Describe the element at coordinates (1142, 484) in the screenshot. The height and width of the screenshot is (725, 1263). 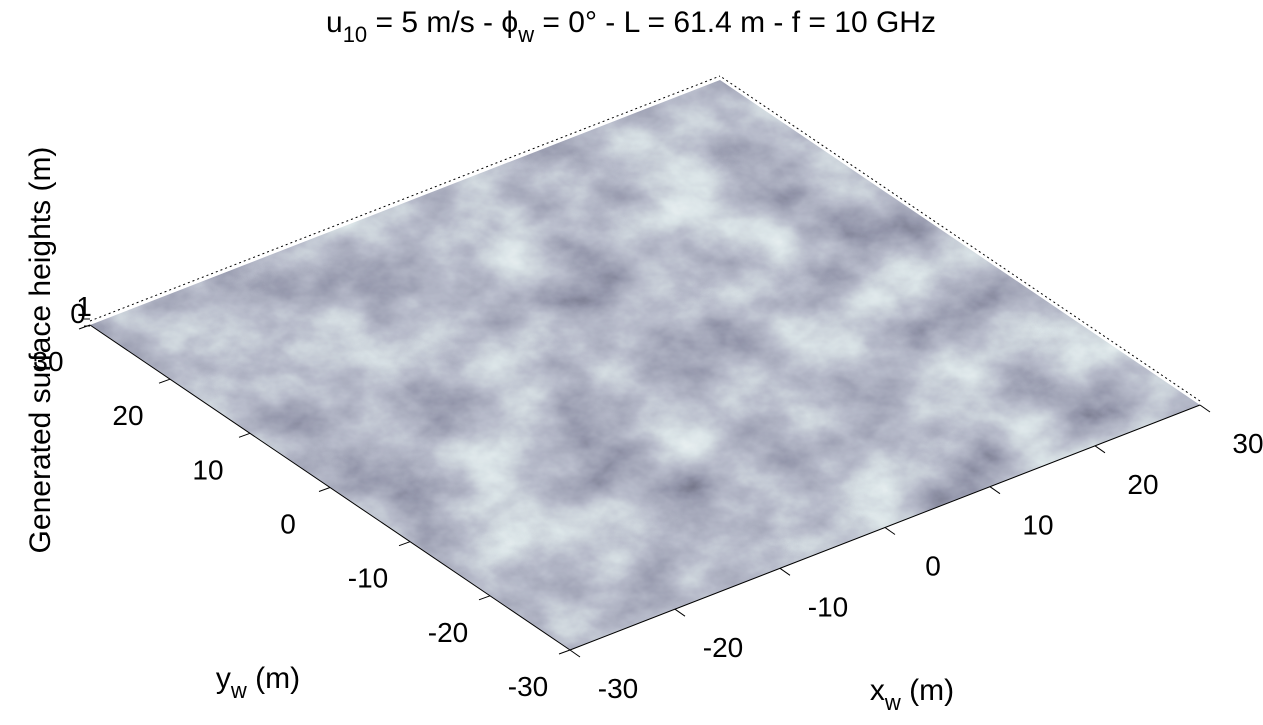
I see `x-tick-label: 20` at that location.